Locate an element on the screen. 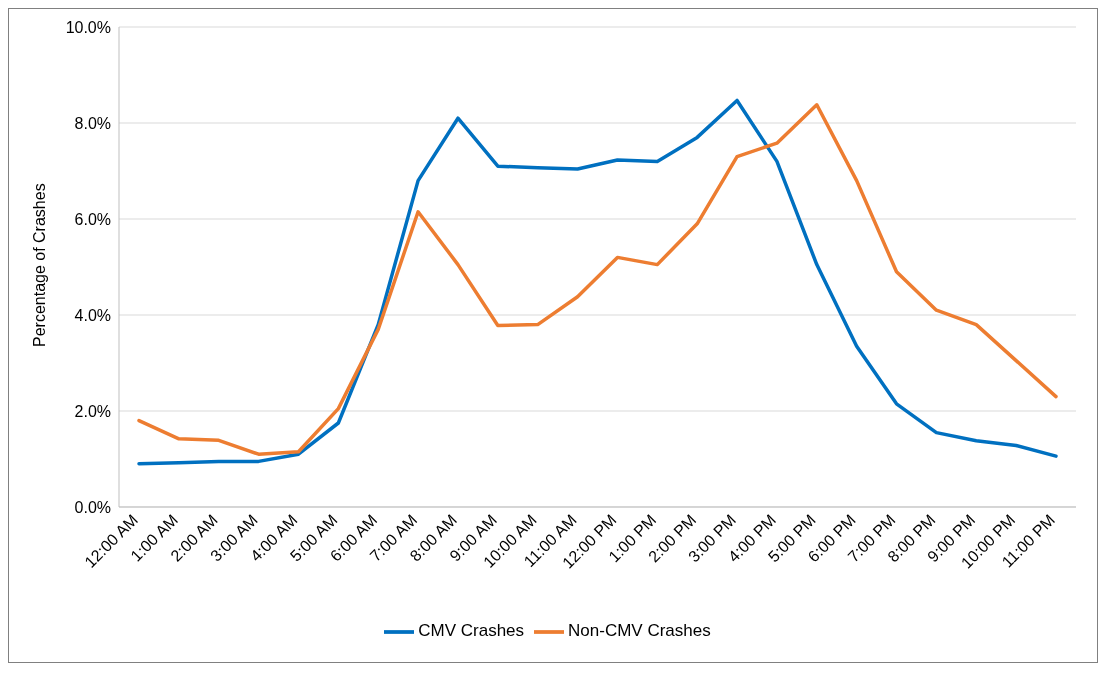 The width and height of the screenshot is (1110, 674). legend-label: Non-CMV Crashes is located at coordinates (639, 631).